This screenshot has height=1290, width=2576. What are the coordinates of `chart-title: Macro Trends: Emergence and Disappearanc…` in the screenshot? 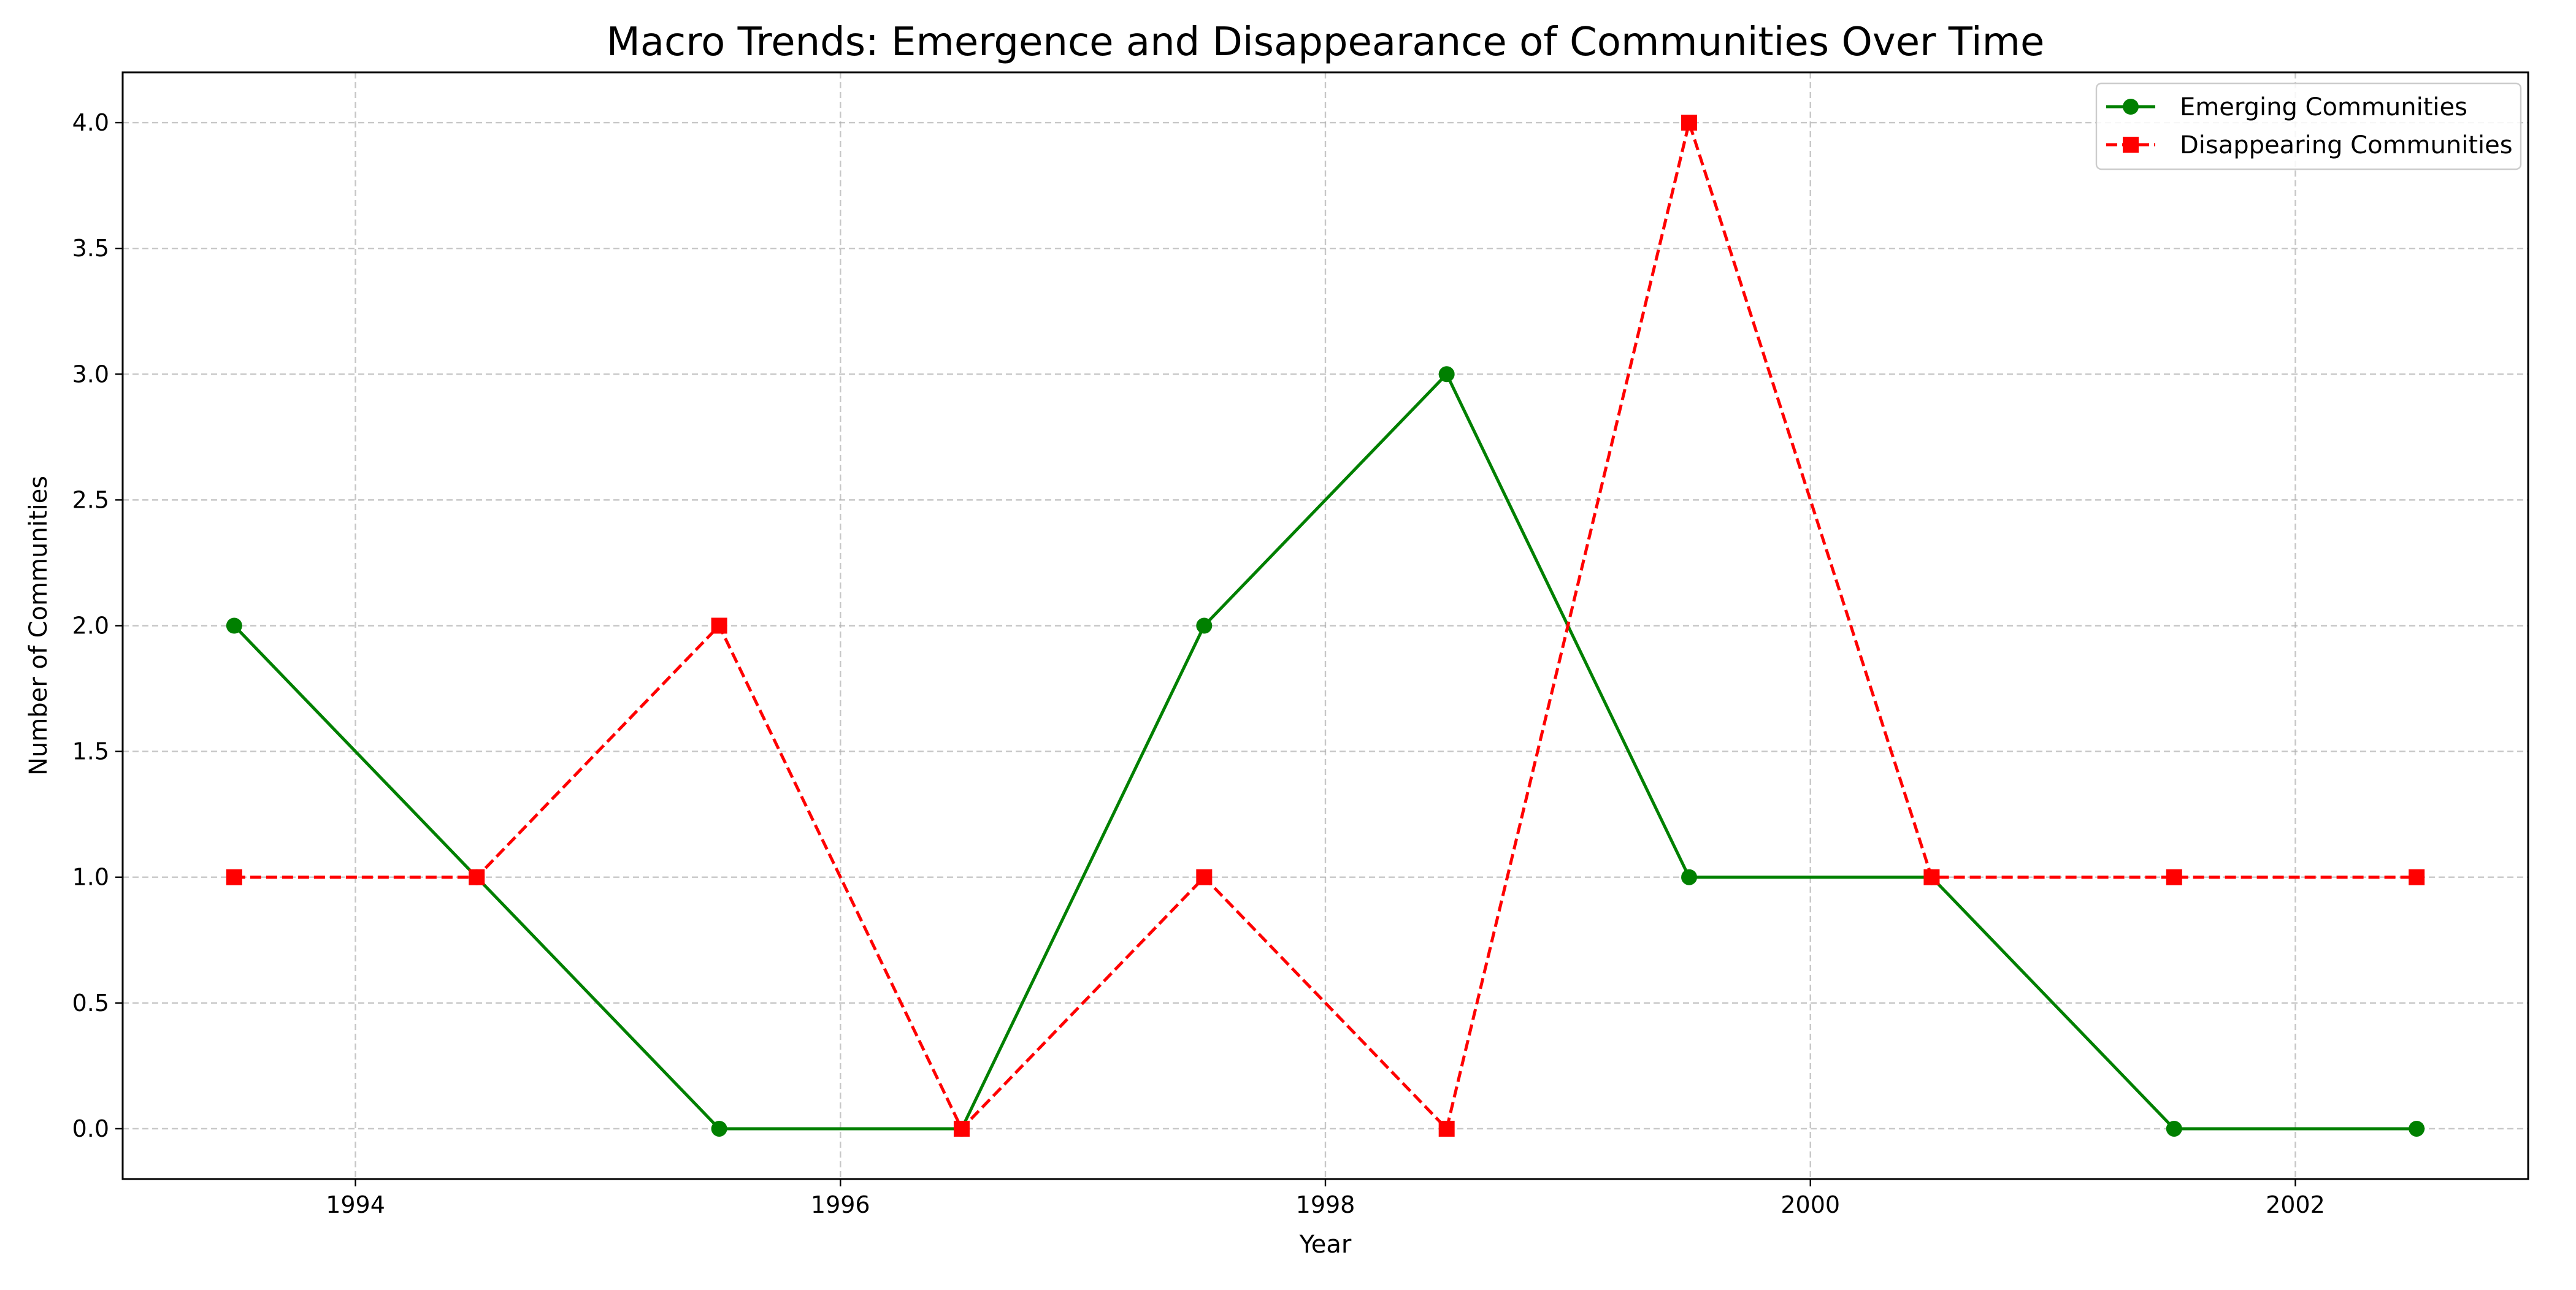 It's located at (1326, 42).